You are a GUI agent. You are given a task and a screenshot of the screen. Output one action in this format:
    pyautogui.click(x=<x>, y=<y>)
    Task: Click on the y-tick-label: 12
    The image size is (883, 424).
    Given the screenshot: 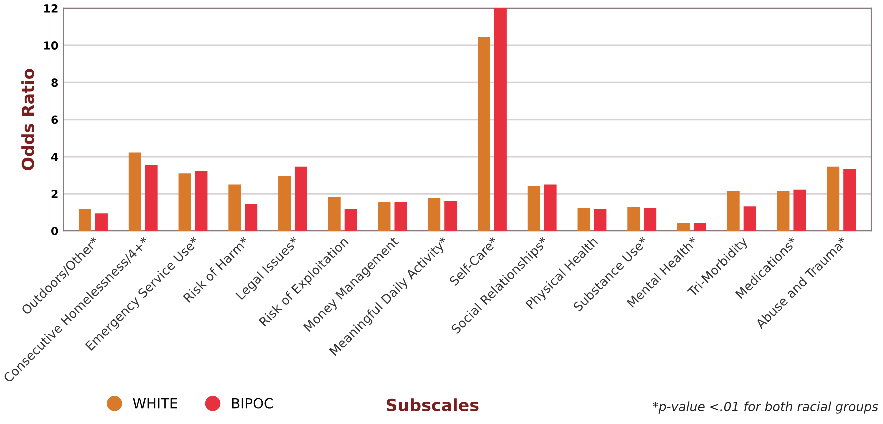 What is the action you would take?
    pyautogui.click(x=51, y=8)
    